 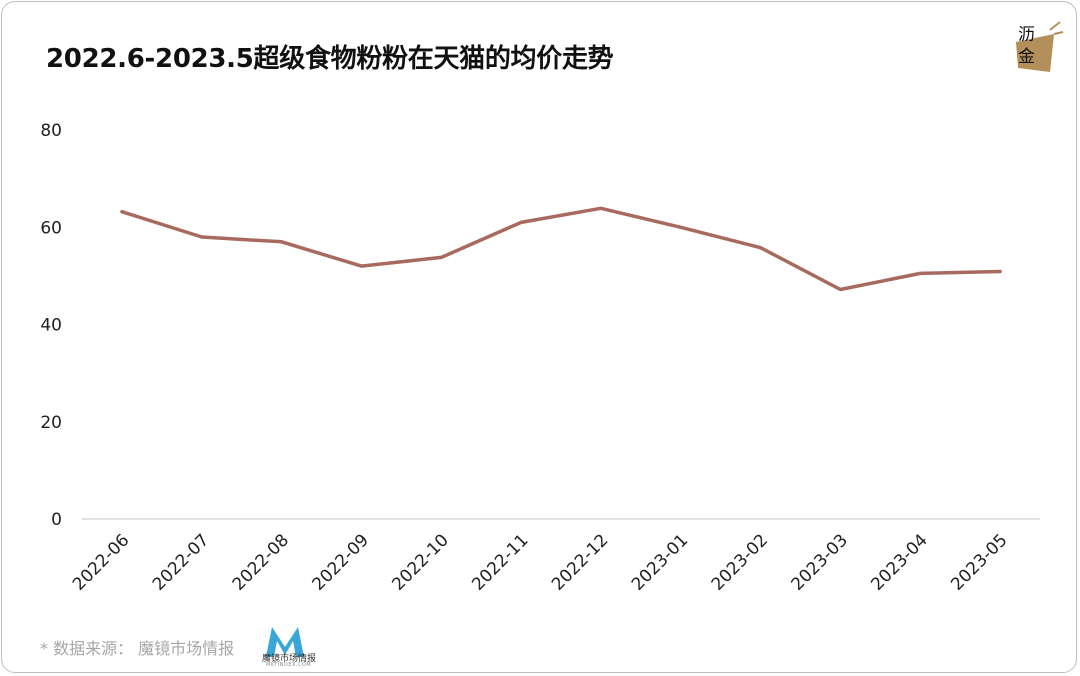 I want to click on logo-shape, so click(x=1035, y=53).